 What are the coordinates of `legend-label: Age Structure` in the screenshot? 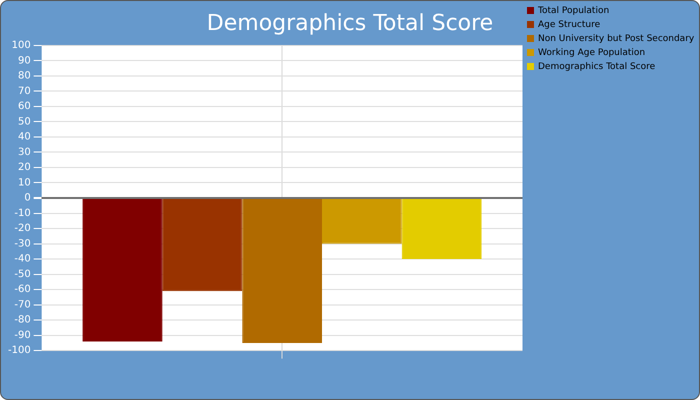 It's located at (569, 25).